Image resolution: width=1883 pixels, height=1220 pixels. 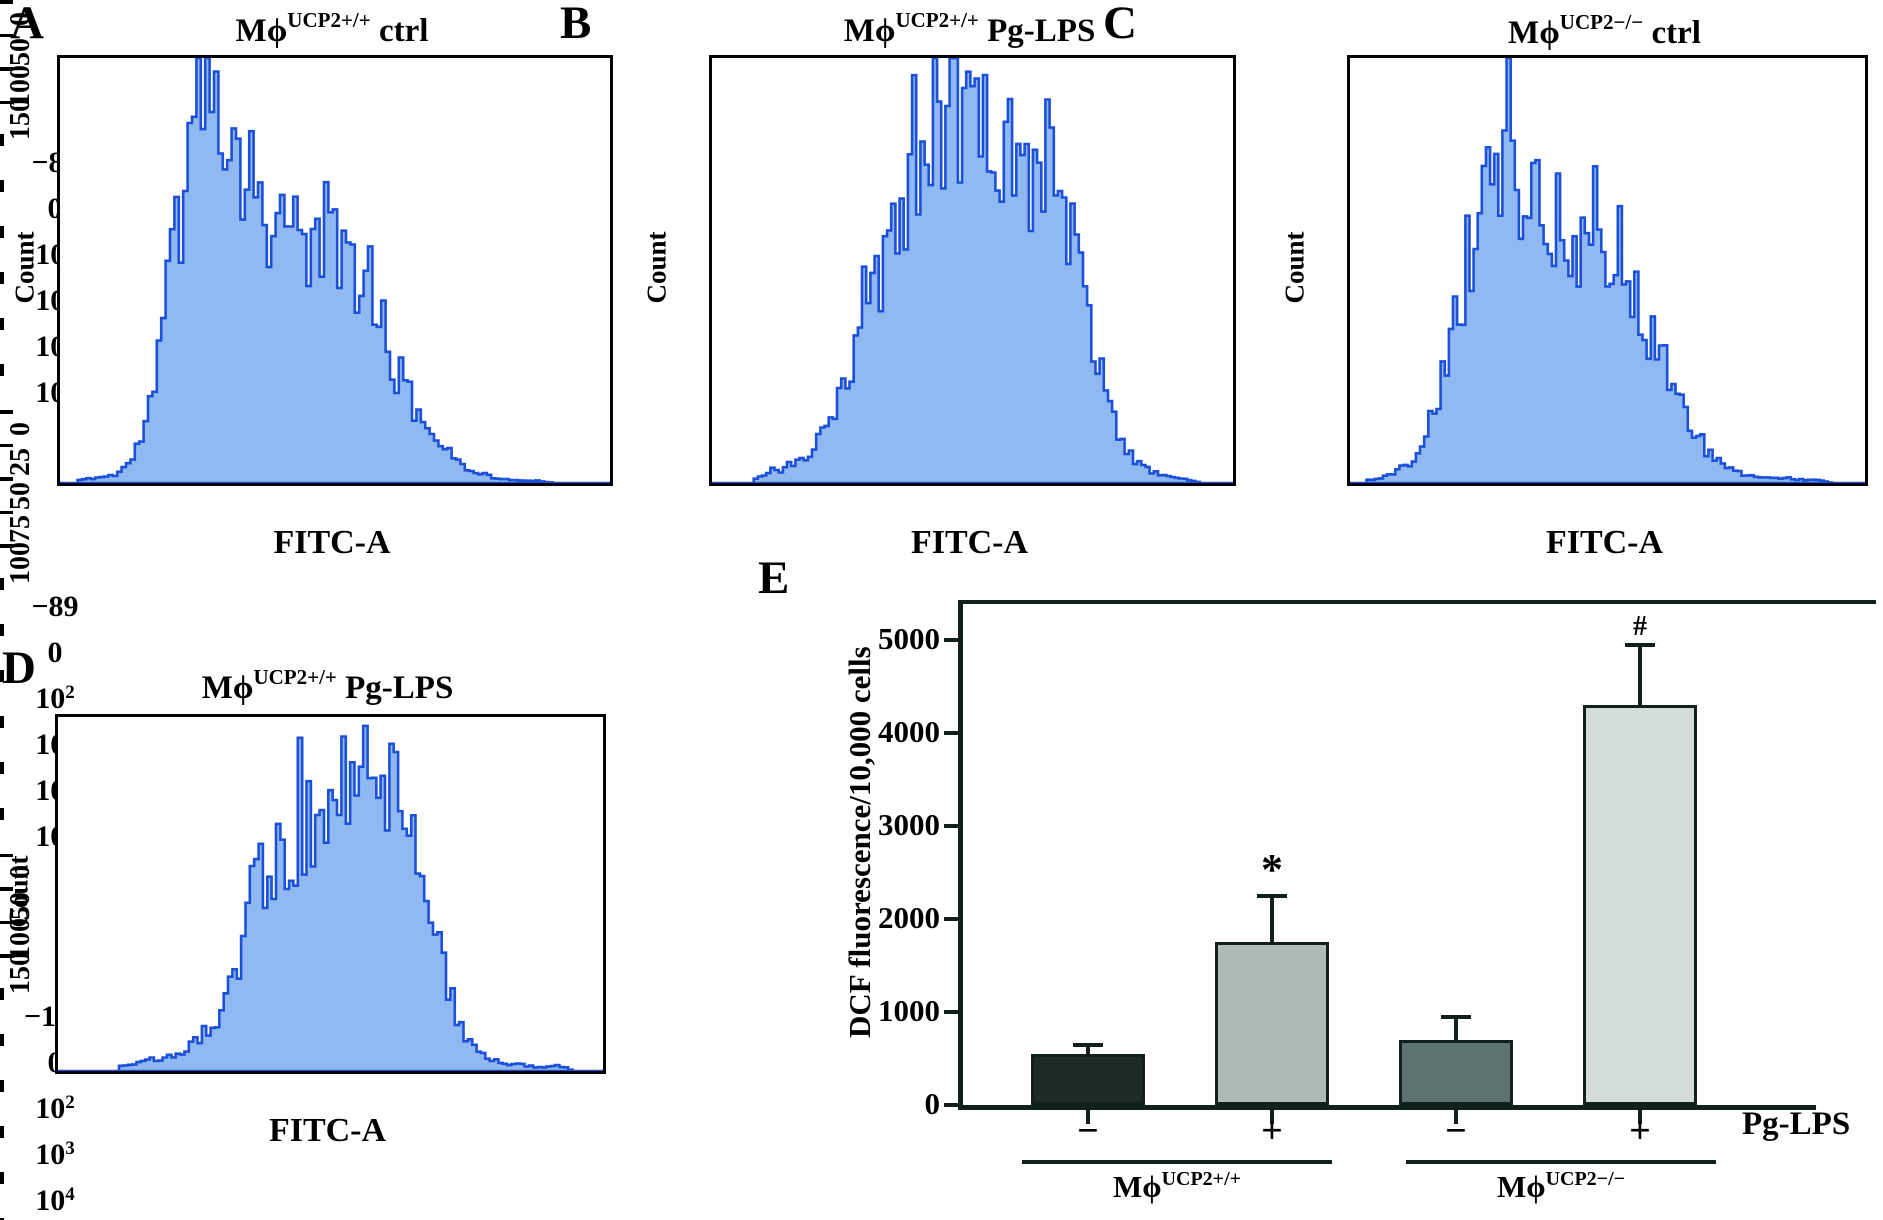 I want to click on e-group-label: MϕUCP2+/+, so click(x=1177, y=1186).